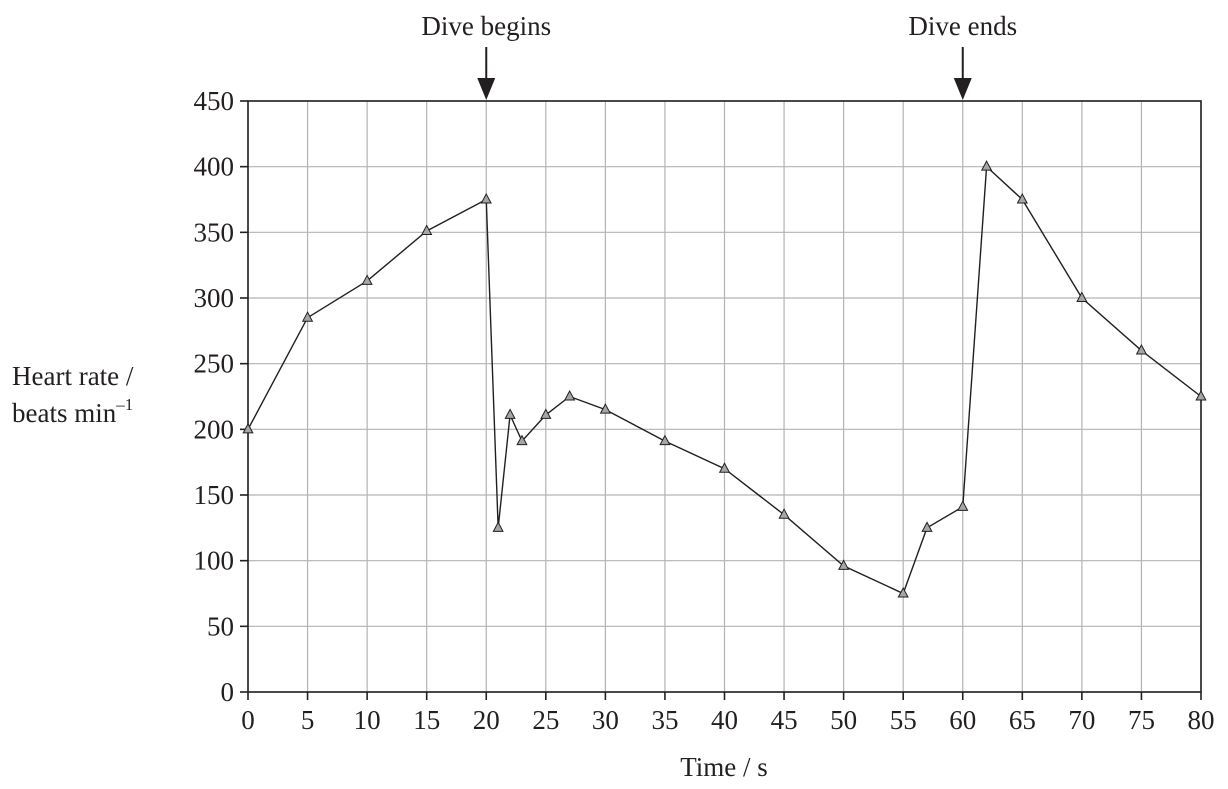 The width and height of the screenshot is (1228, 789). Describe the element at coordinates (228, 692) in the screenshot. I see `y-tick-label: 0` at that location.